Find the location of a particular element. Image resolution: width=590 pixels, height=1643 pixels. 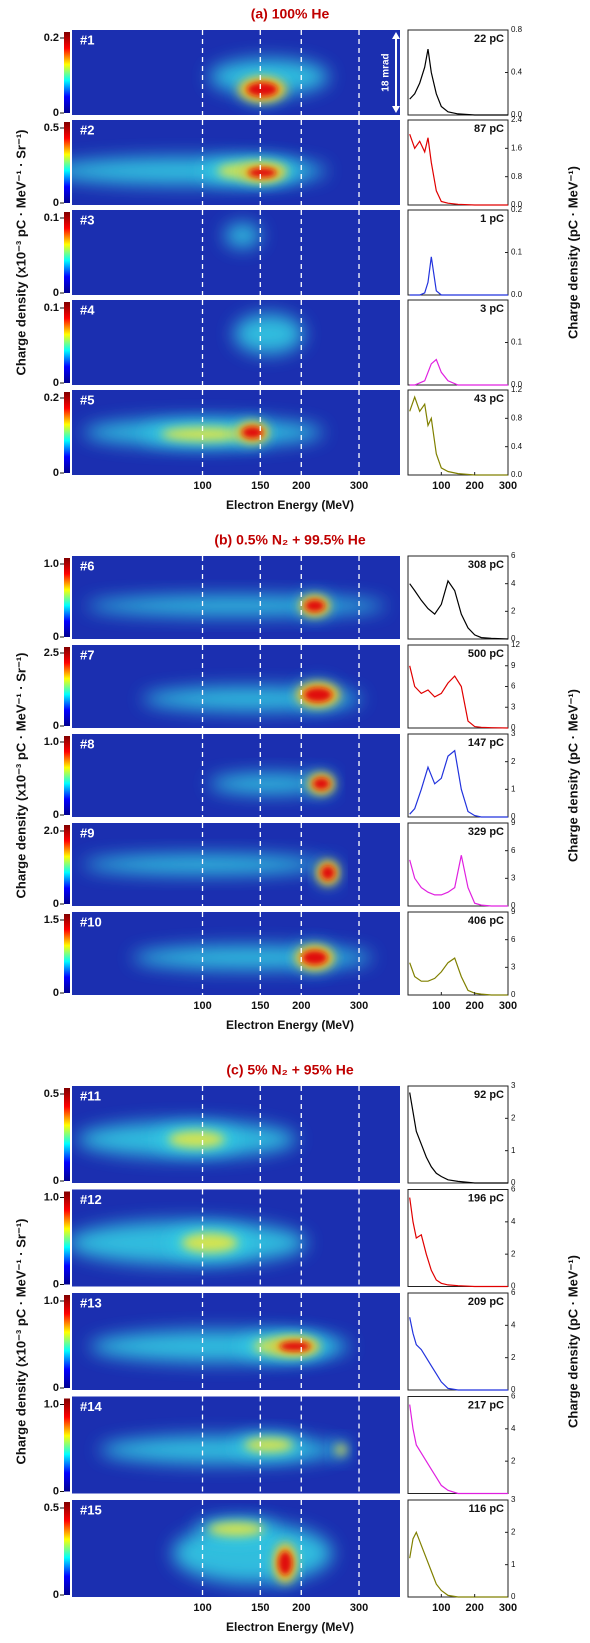

section-title: (a) 100% He is located at coordinates (290, 14).